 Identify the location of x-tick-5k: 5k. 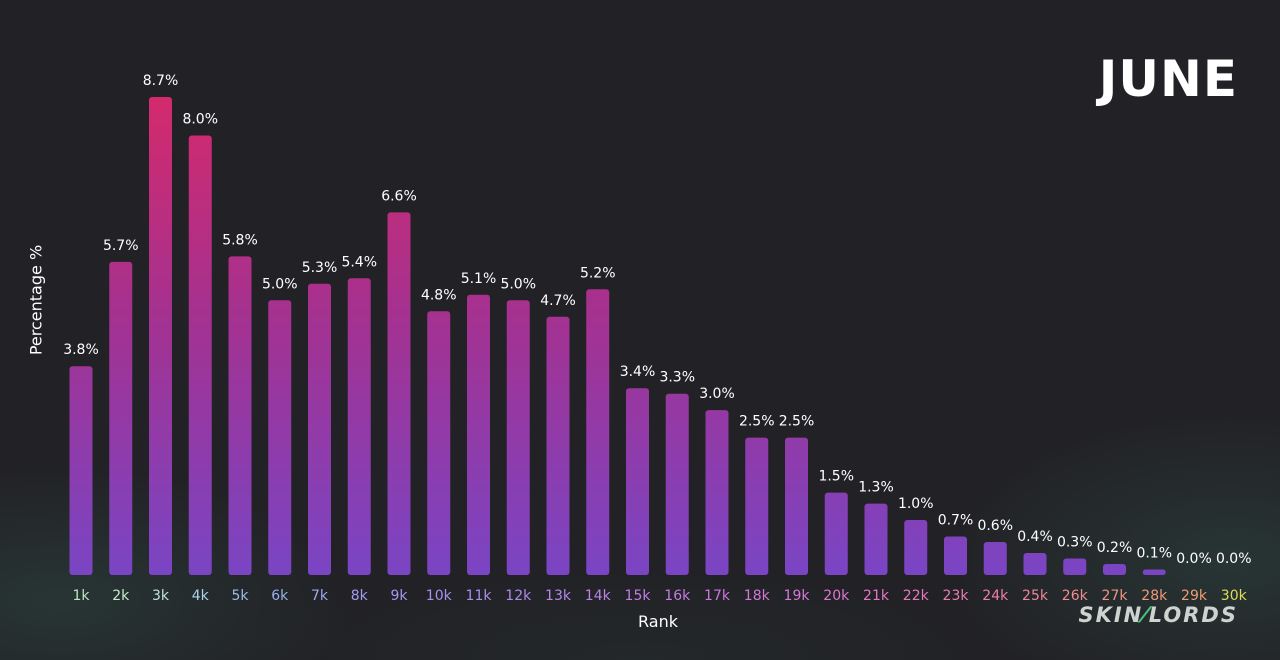
(240, 596).